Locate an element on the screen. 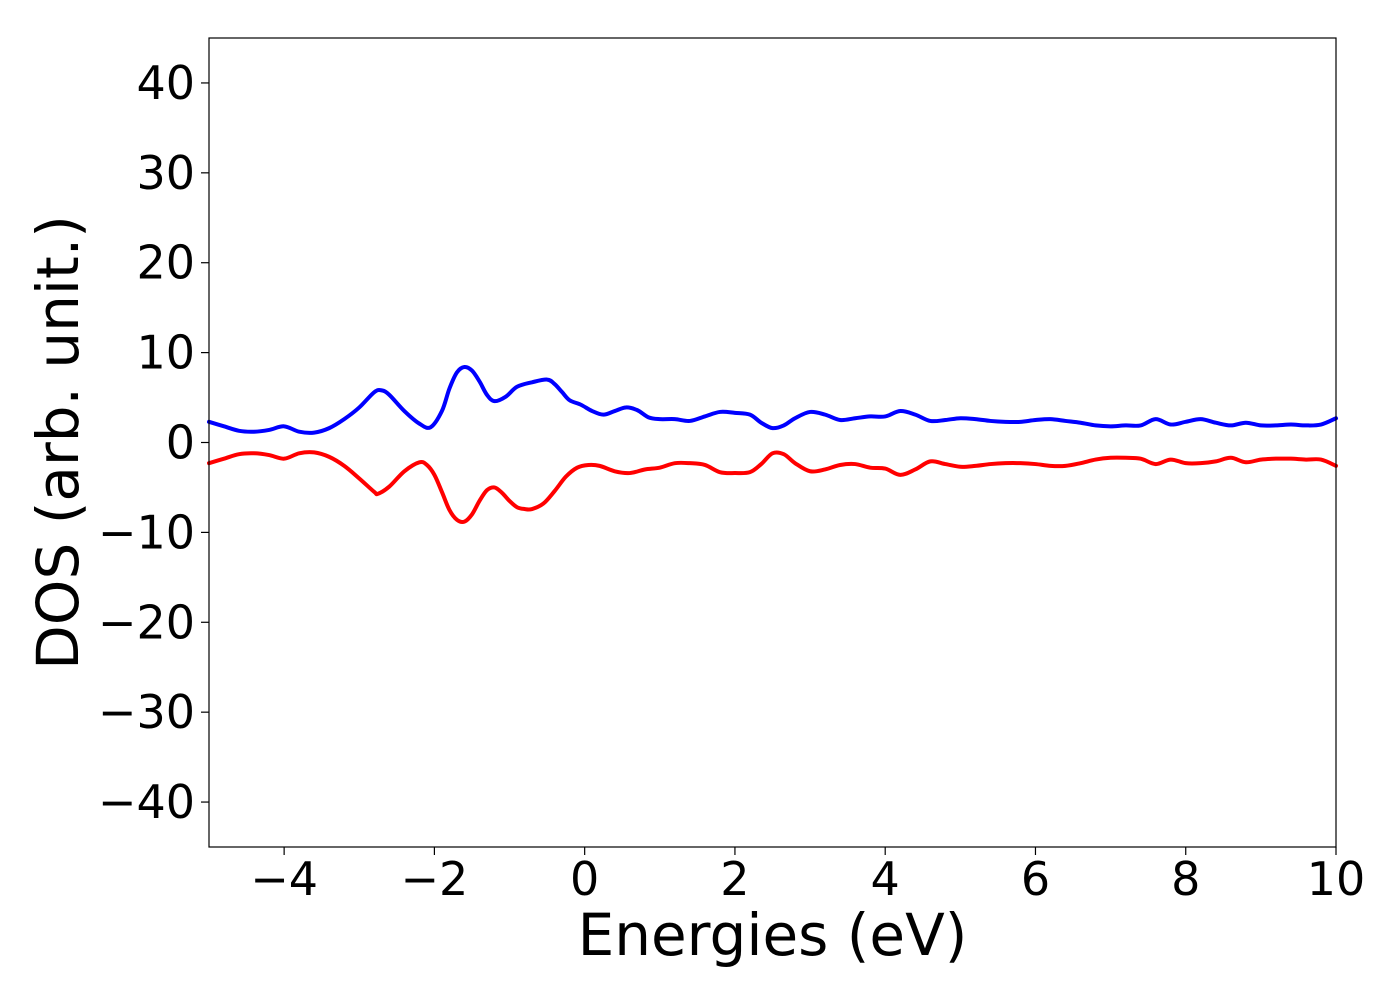 Image resolution: width=1400 pixels, height=1000 pixels. series-line-red is located at coordinates (772, 487).